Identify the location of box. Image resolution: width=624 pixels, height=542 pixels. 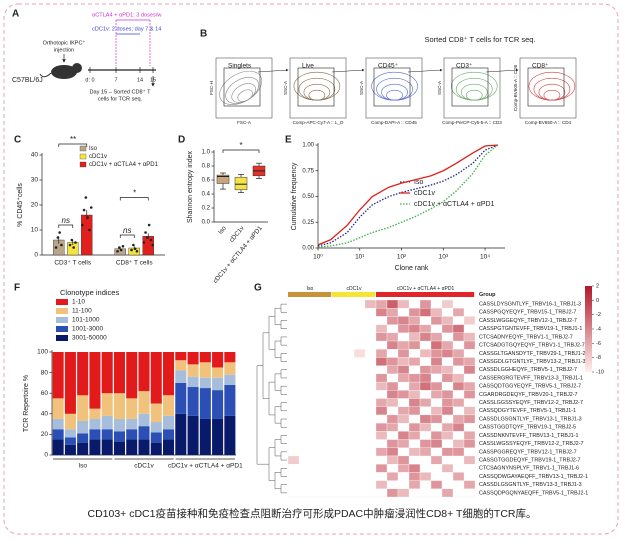
(223, 179).